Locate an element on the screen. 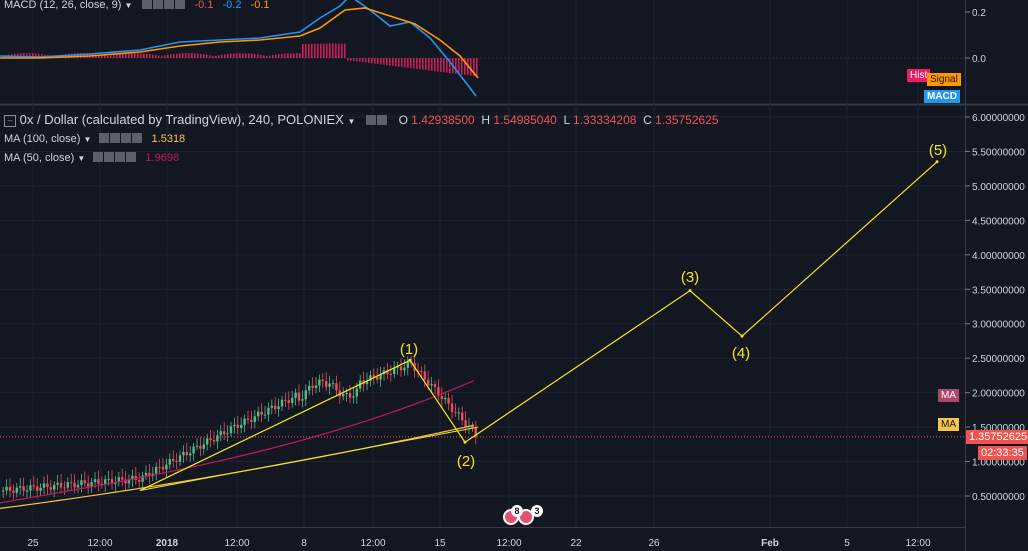 Image resolution: width=1028 pixels, height=551 pixels. ma100-controls is located at coordinates (121, 139).